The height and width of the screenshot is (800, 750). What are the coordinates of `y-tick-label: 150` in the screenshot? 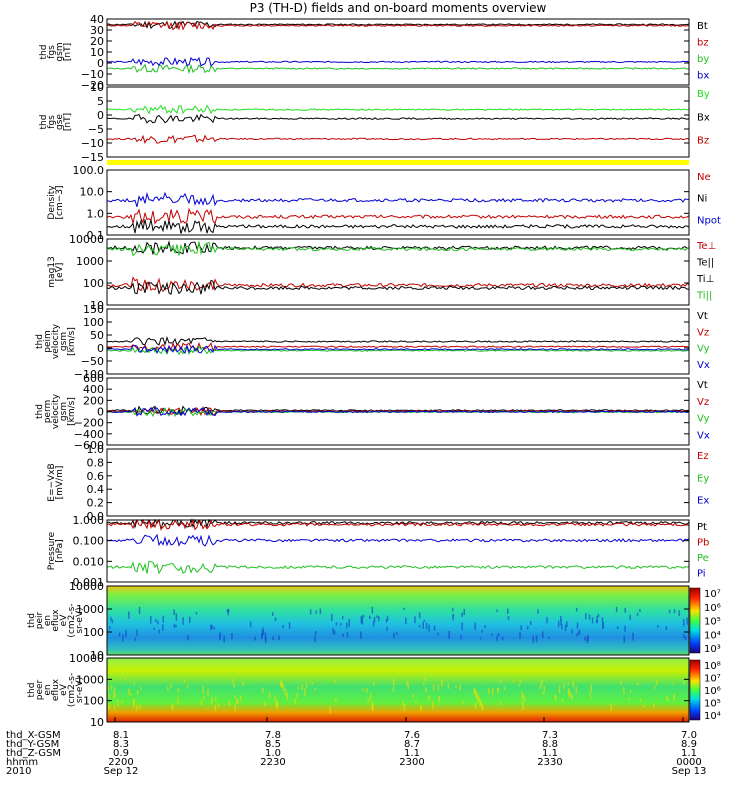 It's located at (93, 309).